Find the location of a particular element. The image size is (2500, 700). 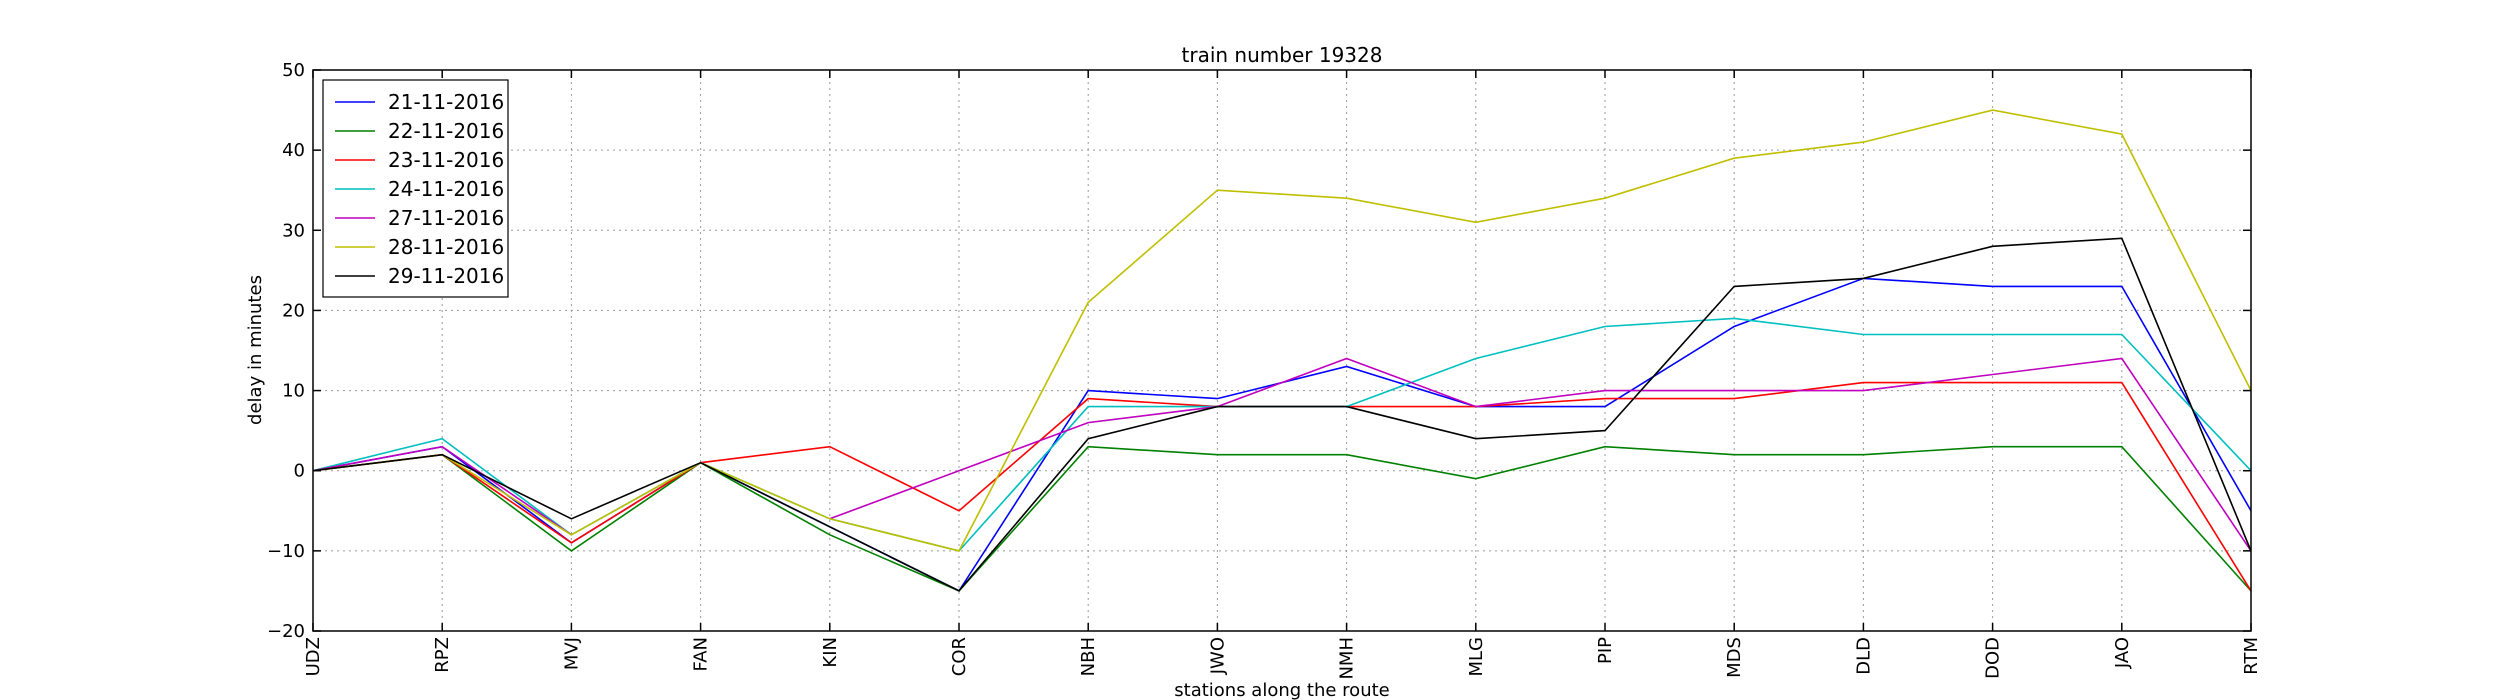

x-tick-label: UDZ is located at coordinates (313, 656).